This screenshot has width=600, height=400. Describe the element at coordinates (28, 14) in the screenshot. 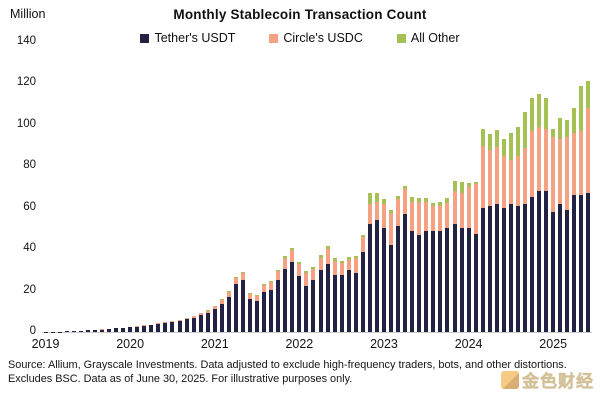

I see `y-axis-unit-label: Million` at that location.